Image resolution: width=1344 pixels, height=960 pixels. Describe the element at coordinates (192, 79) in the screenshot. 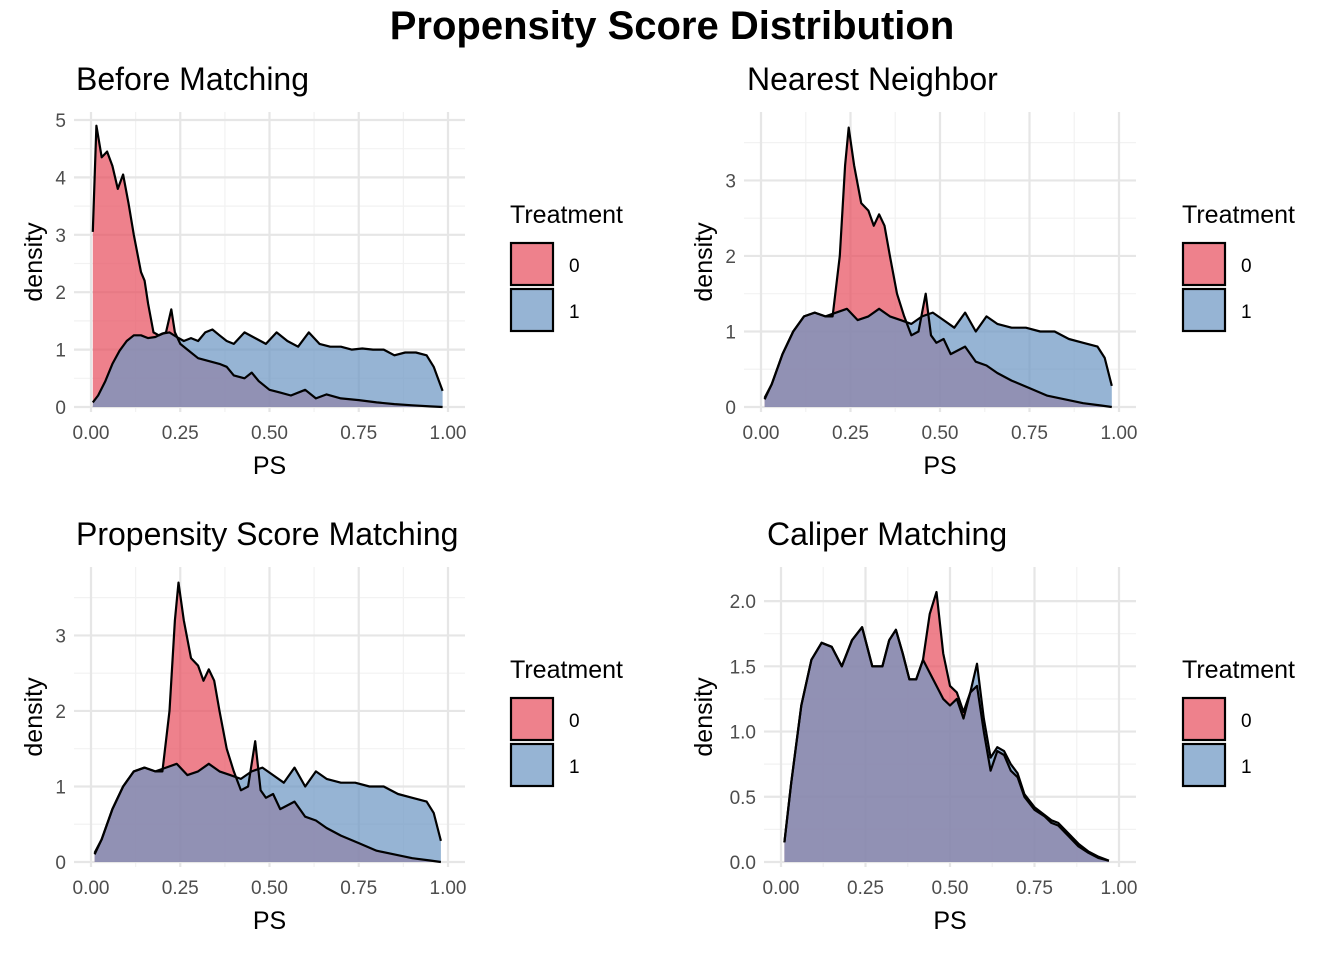

I see `panel-title: Before Matching` at that location.